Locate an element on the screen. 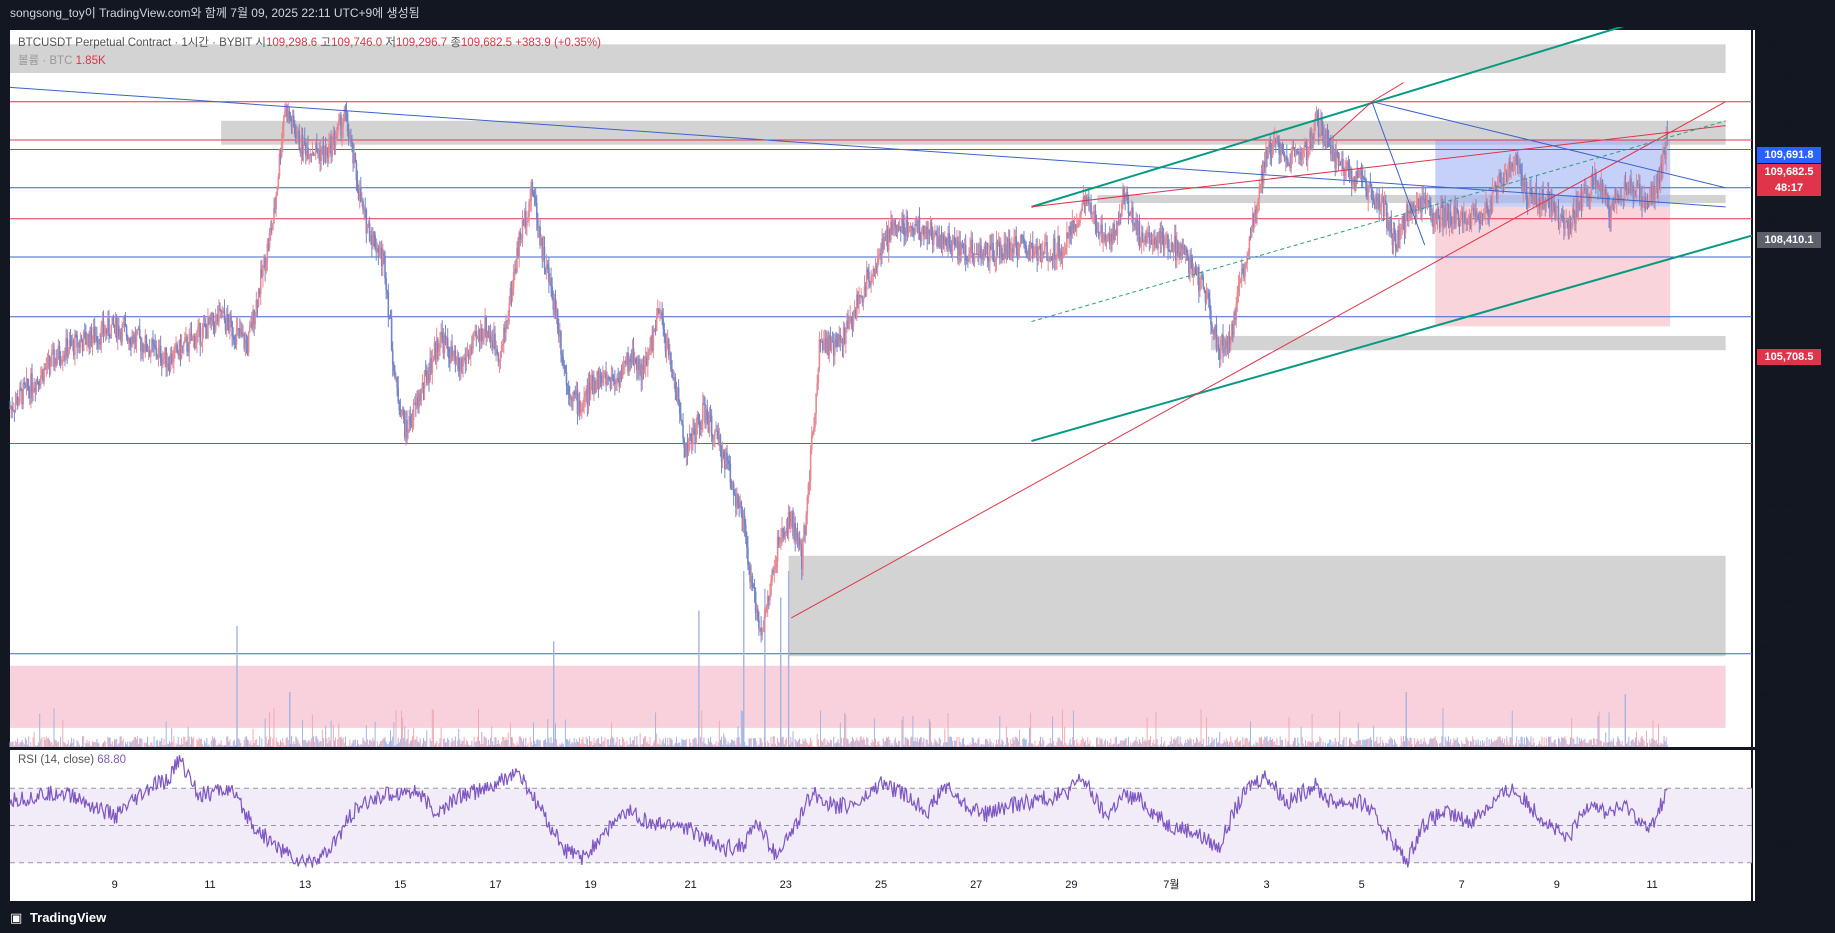  time-tick-label: 7 is located at coordinates (1462, 885).